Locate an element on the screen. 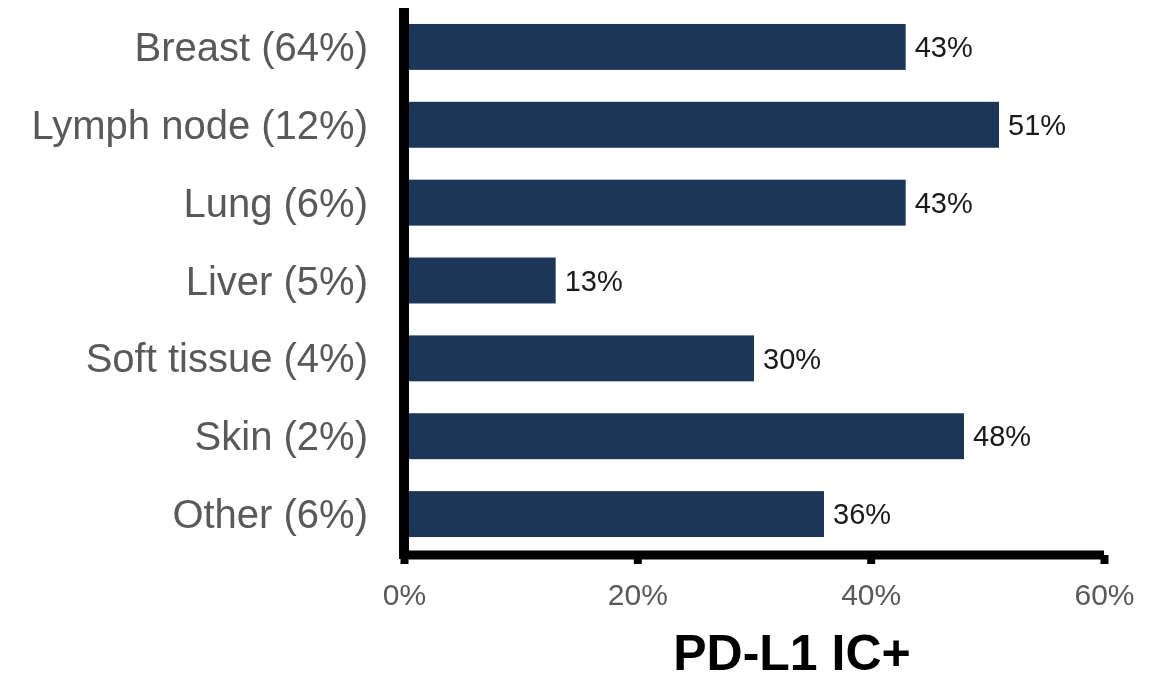 The width and height of the screenshot is (1149, 675). y-tick-label: Soft tissue (4%) is located at coordinates (226, 358).